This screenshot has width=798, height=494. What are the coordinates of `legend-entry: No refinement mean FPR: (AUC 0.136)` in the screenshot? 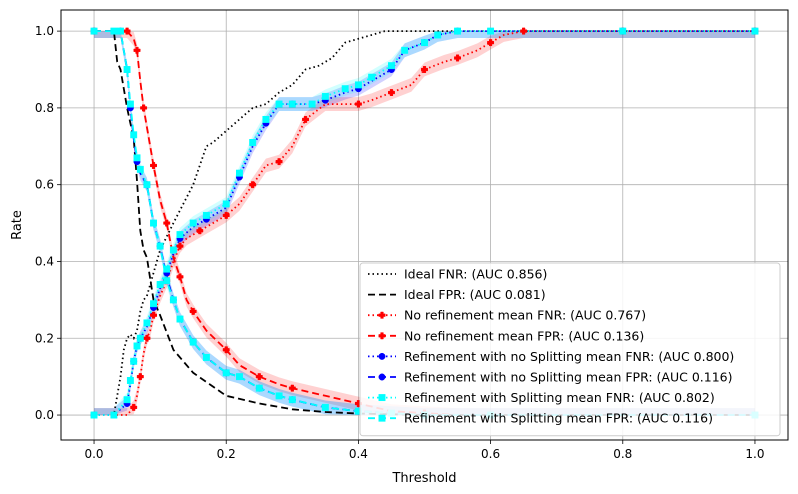 It's located at (524, 335).